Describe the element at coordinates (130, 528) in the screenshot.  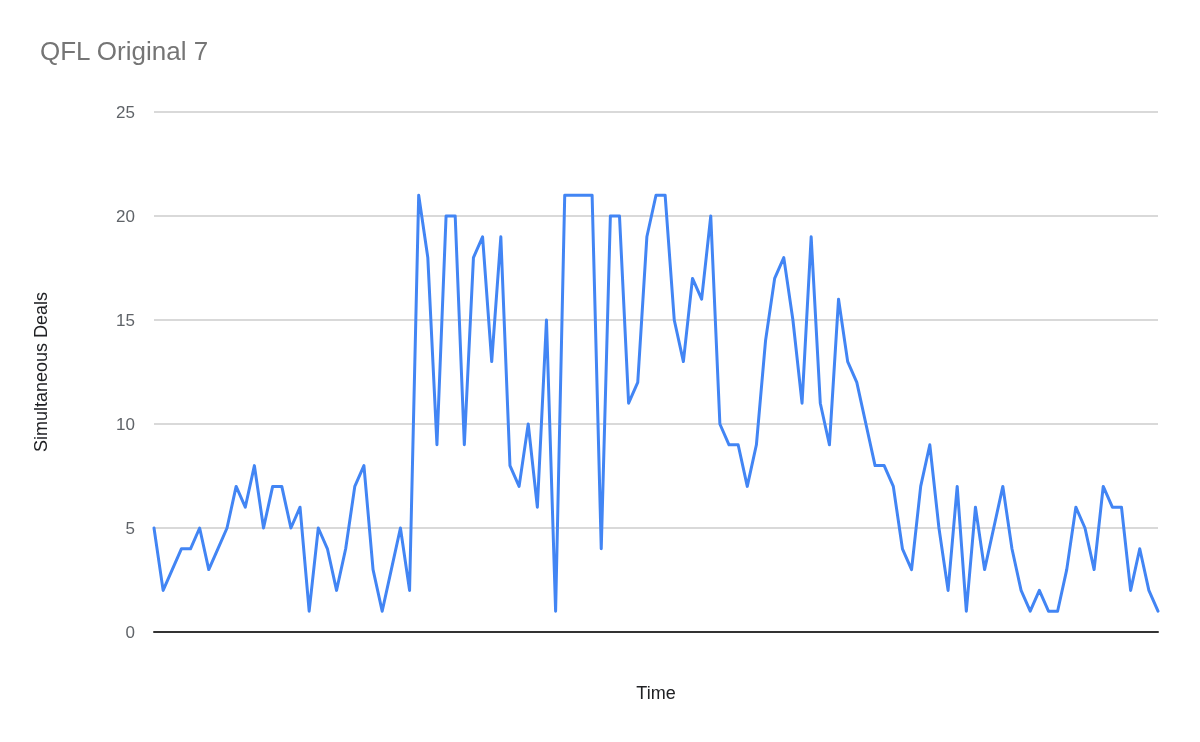
I see `y-tick-label: 5` at that location.